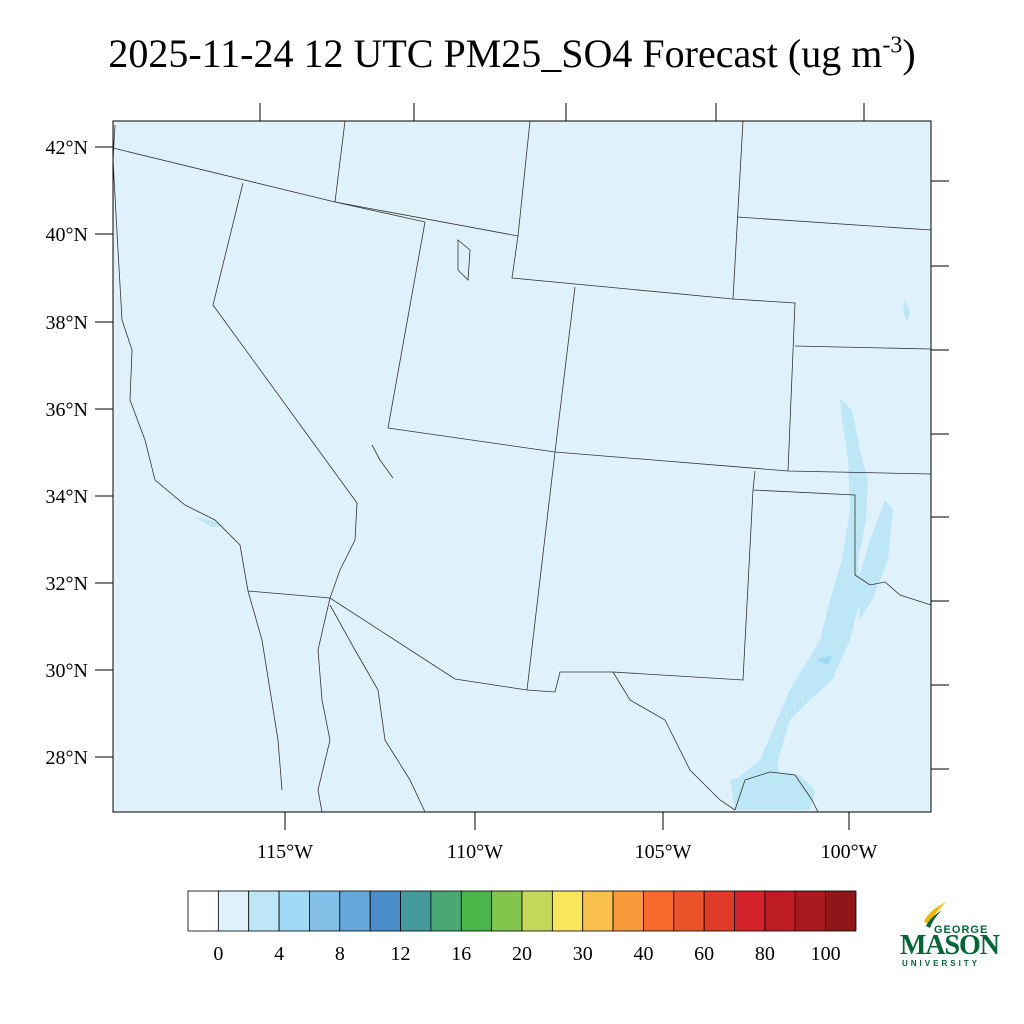  Describe the element at coordinates (218, 954) in the screenshot. I see `colorbar-label: 0` at that location.